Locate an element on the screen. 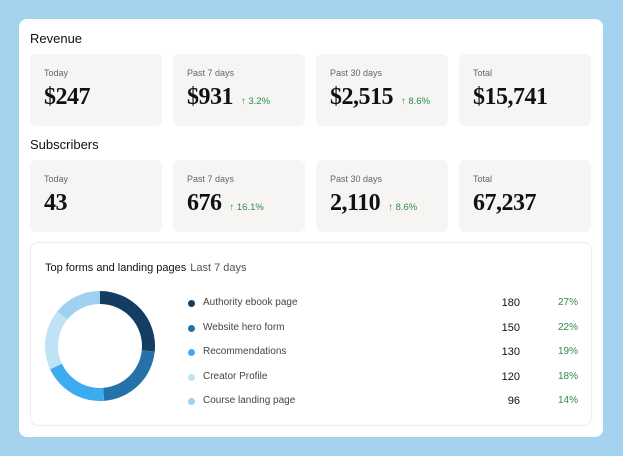 The width and height of the screenshot is (623, 456). subscribers-tile: Total 67,237 is located at coordinates (525, 196).